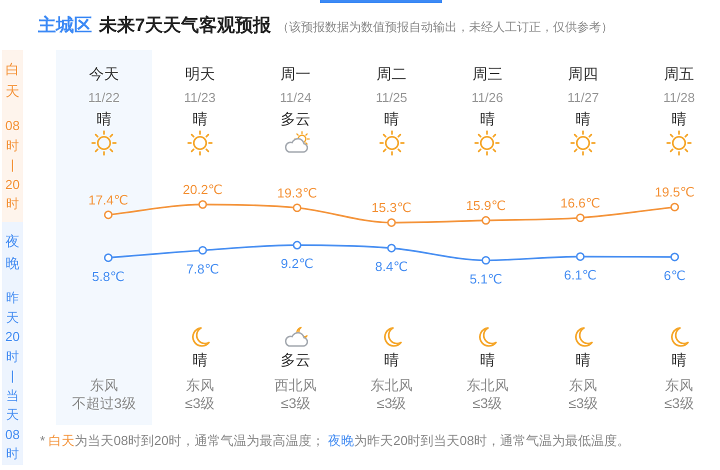  I want to click on data-label: 19.3℃, so click(297, 192).